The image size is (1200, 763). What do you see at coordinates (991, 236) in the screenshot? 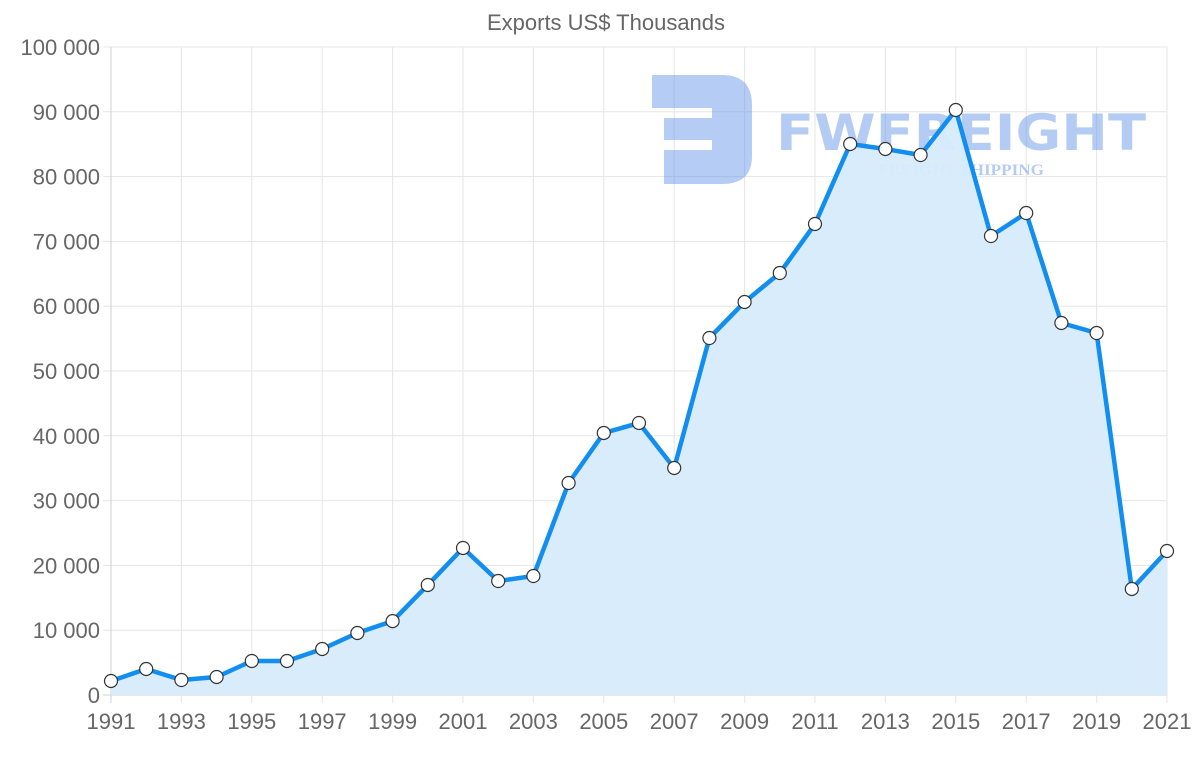
I see `data-point-2016` at bounding box center [991, 236].